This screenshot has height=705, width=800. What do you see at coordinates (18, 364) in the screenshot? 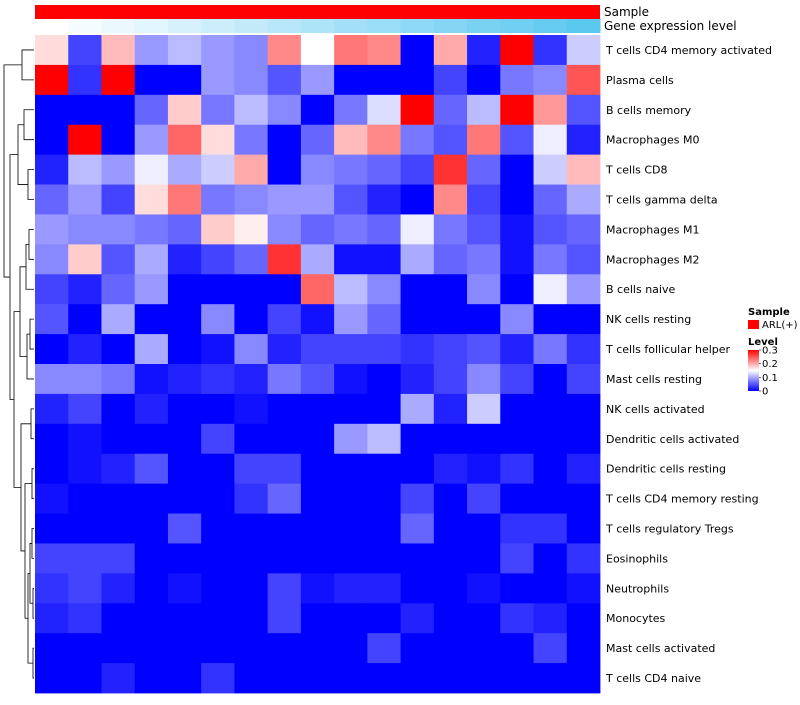
I see `row-dendrogram` at bounding box center [18, 364].